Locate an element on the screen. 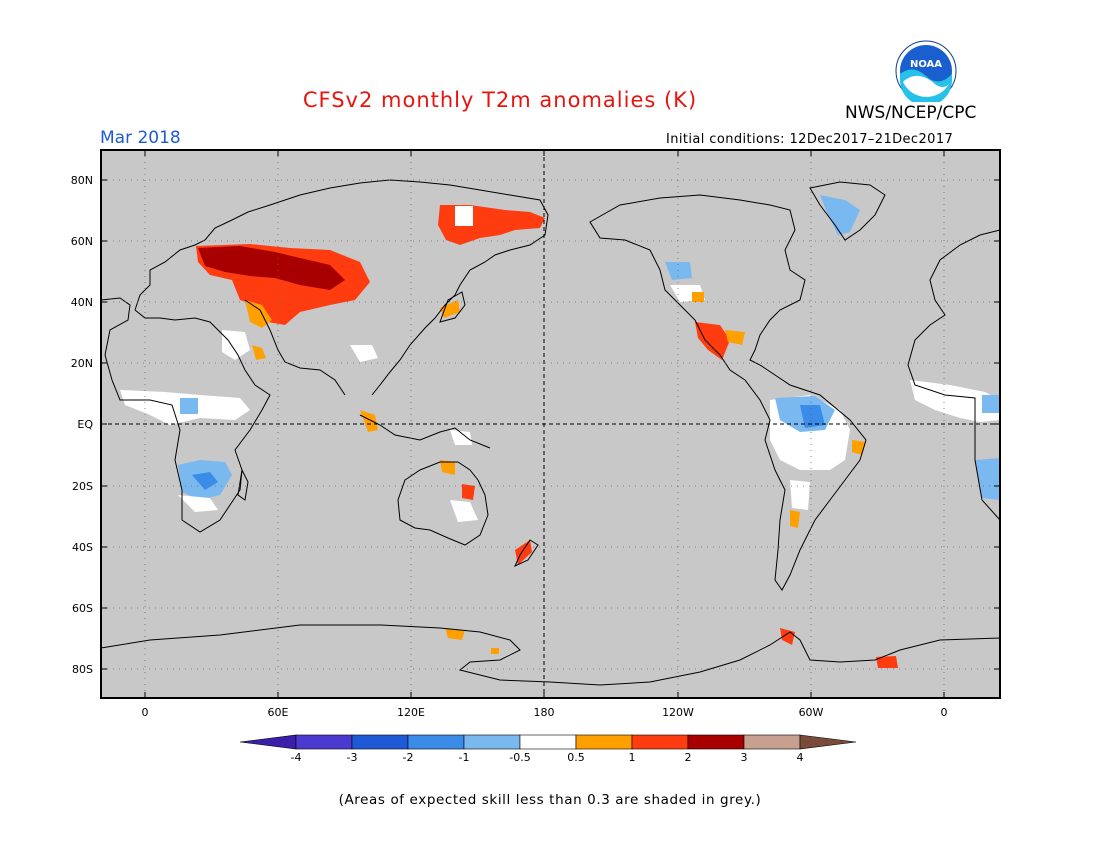 This screenshot has width=1100, height=850. lat-tick-label: 60S is located at coordinates (82, 608).